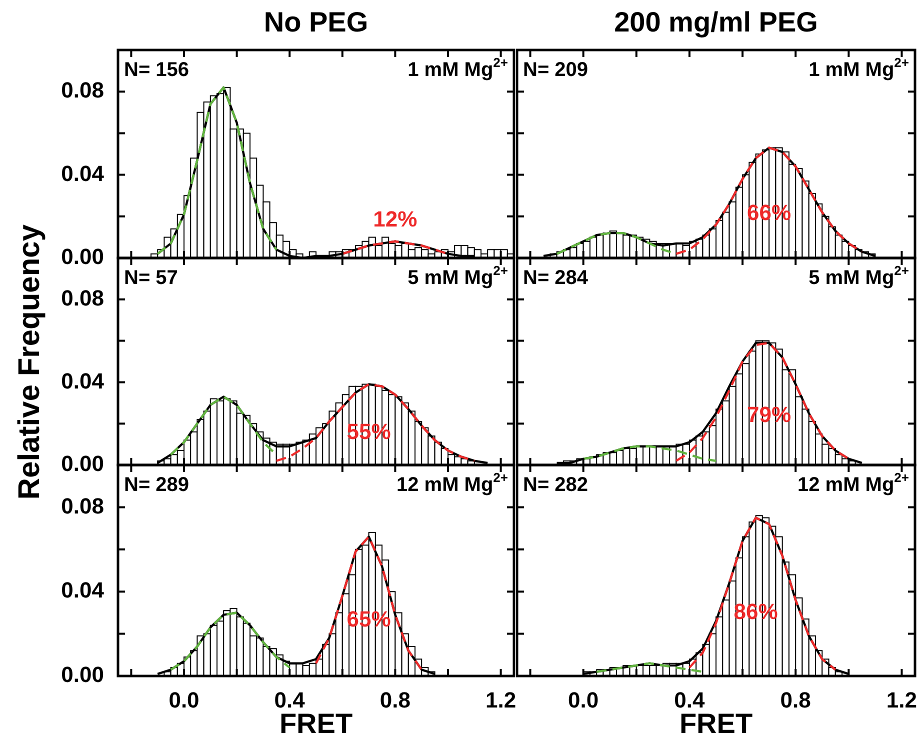  I want to click on annotation: N= 282, so click(555, 485).